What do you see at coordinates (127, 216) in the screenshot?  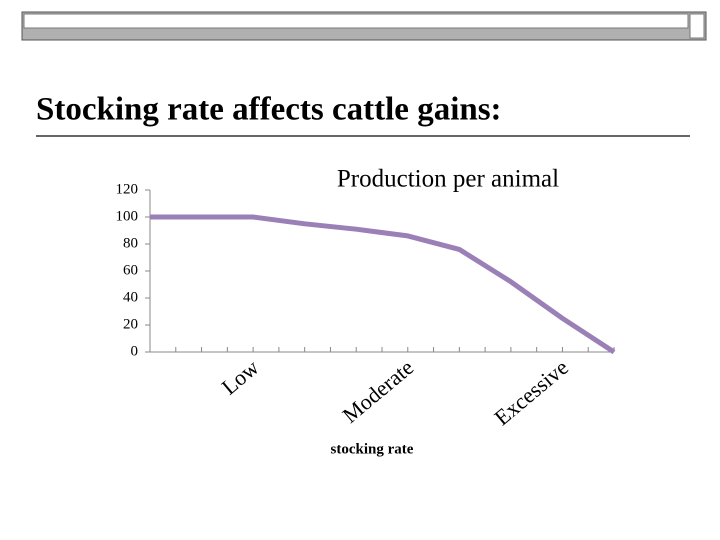 I see `y-tick-label: 100` at bounding box center [127, 216].